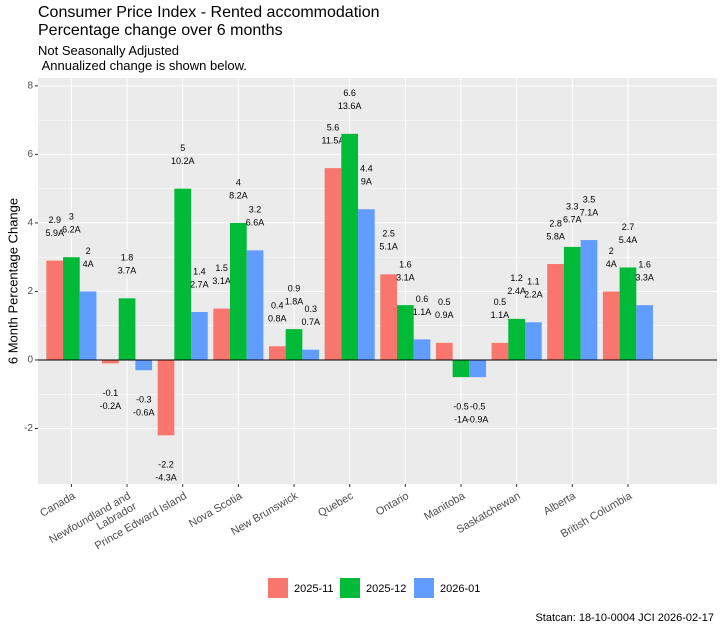  What do you see at coordinates (516, 278) in the screenshot?
I see `value-label: 1.2` at bounding box center [516, 278].